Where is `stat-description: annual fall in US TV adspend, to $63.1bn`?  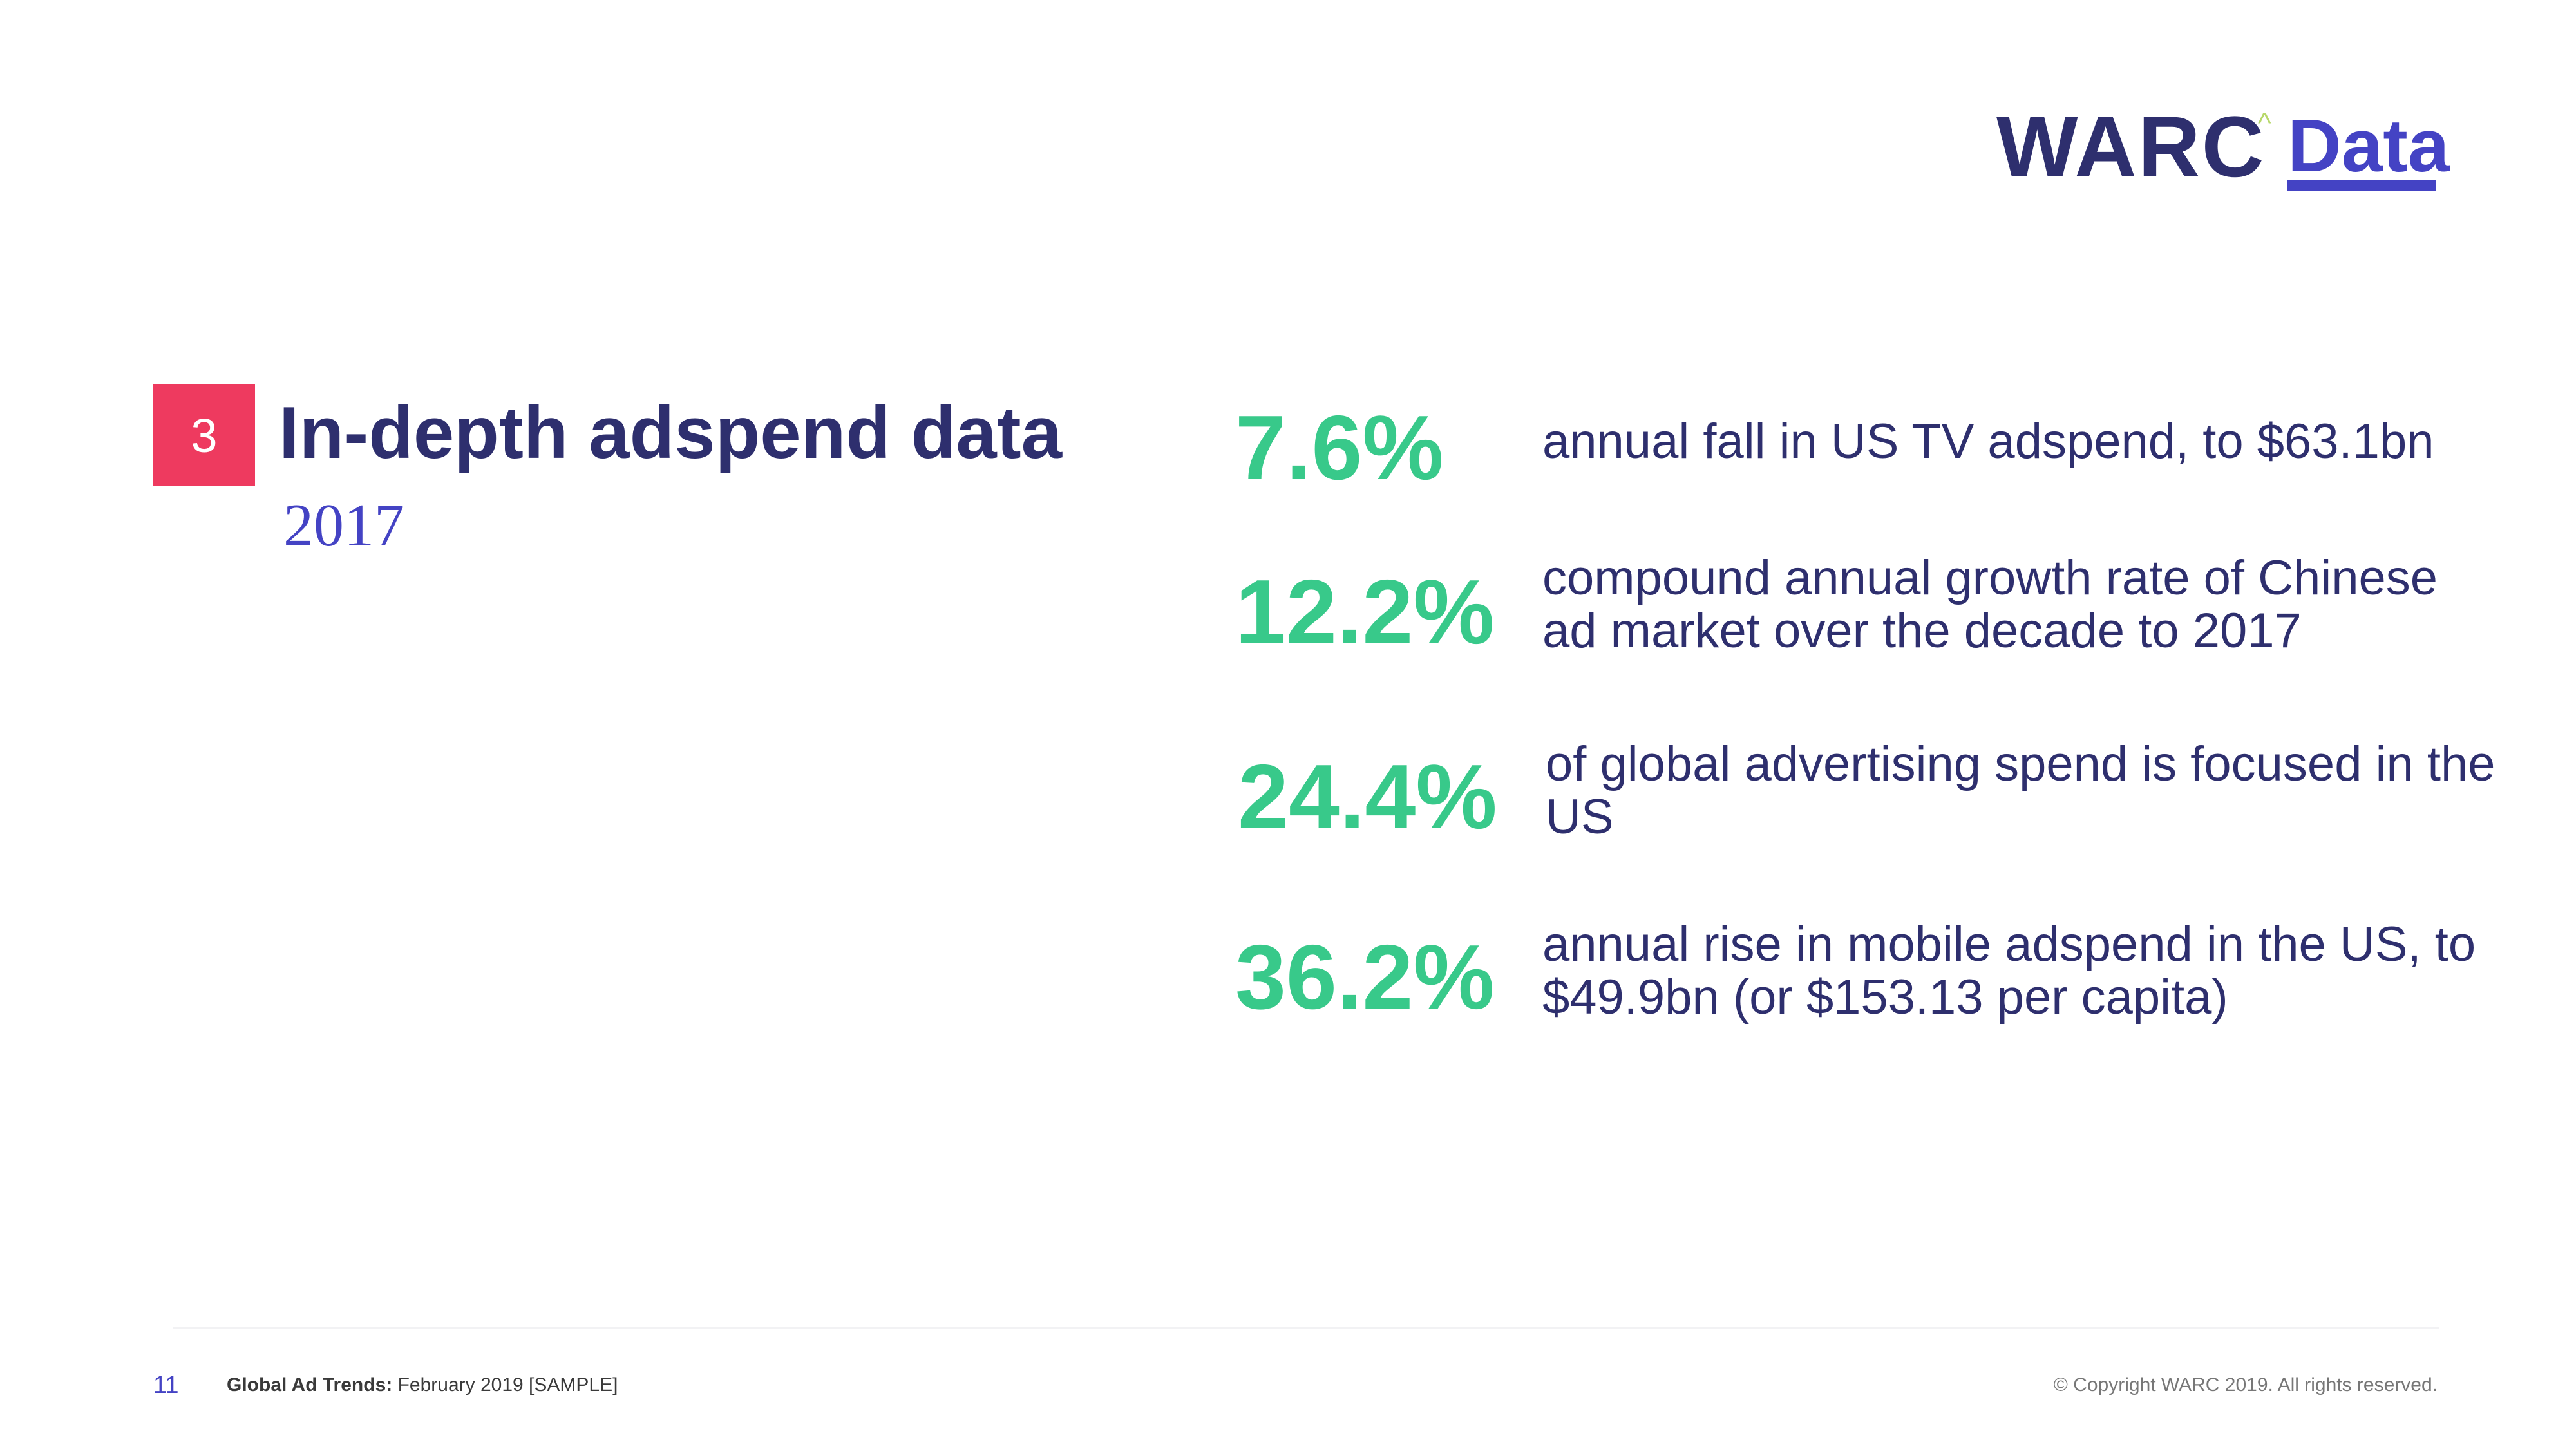 stat-description: annual fall in US TV adspend, to $63.1bn is located at coordinates (1988, 442).